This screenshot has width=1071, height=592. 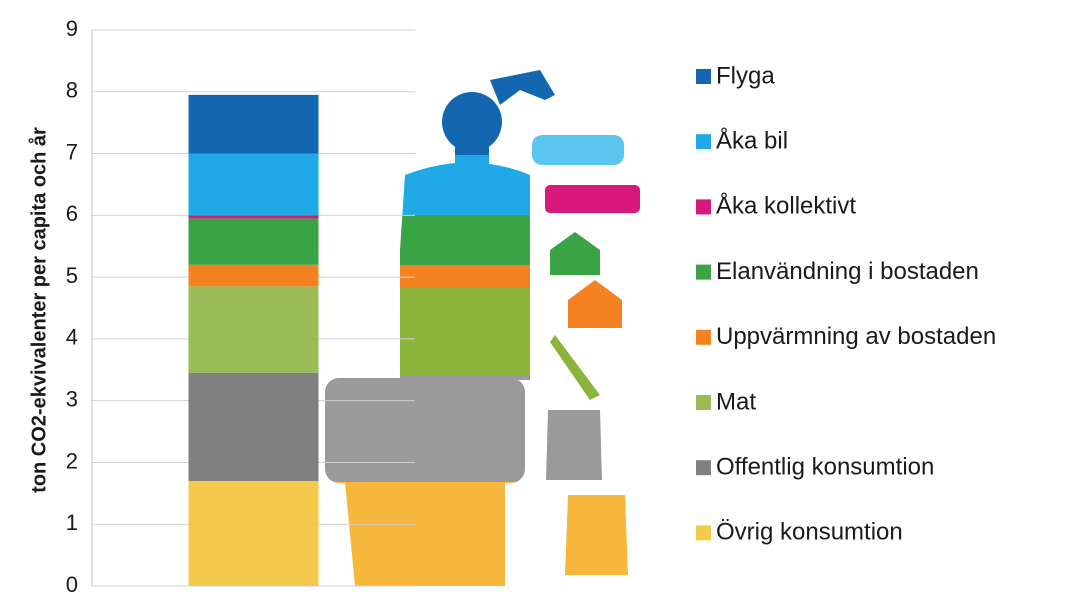 I want to click on y-tick-label: 1, so click(x=72, y=522).